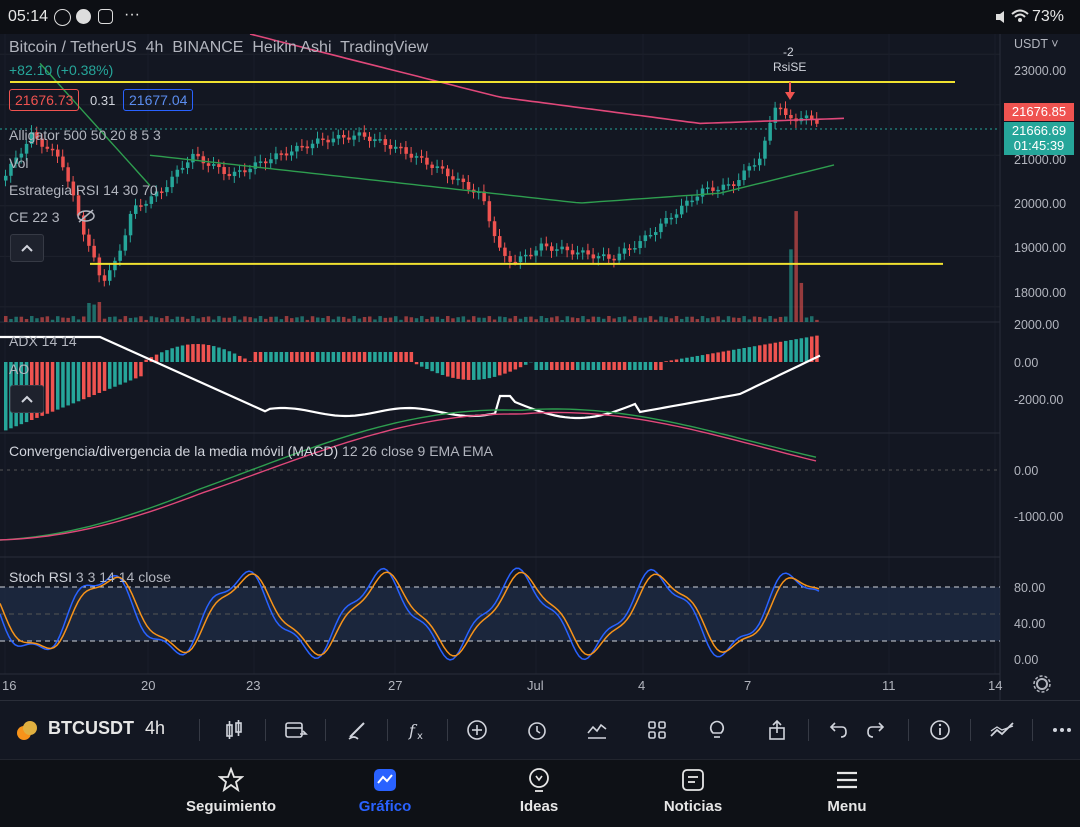 The height and width of the screenshot is (827, 1080). What do you see at coordinates (777, 730) in the screenshot?
I see `share-icon` at bounding box center [777, 730].